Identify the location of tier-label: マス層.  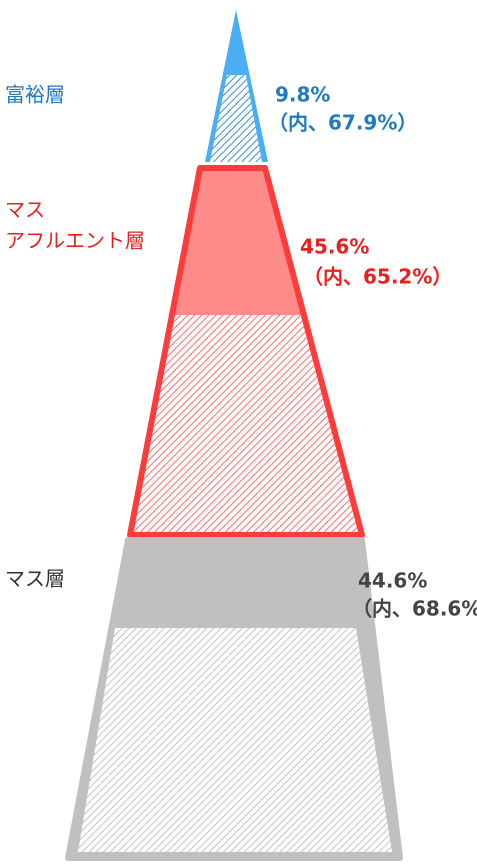
(35, 579).